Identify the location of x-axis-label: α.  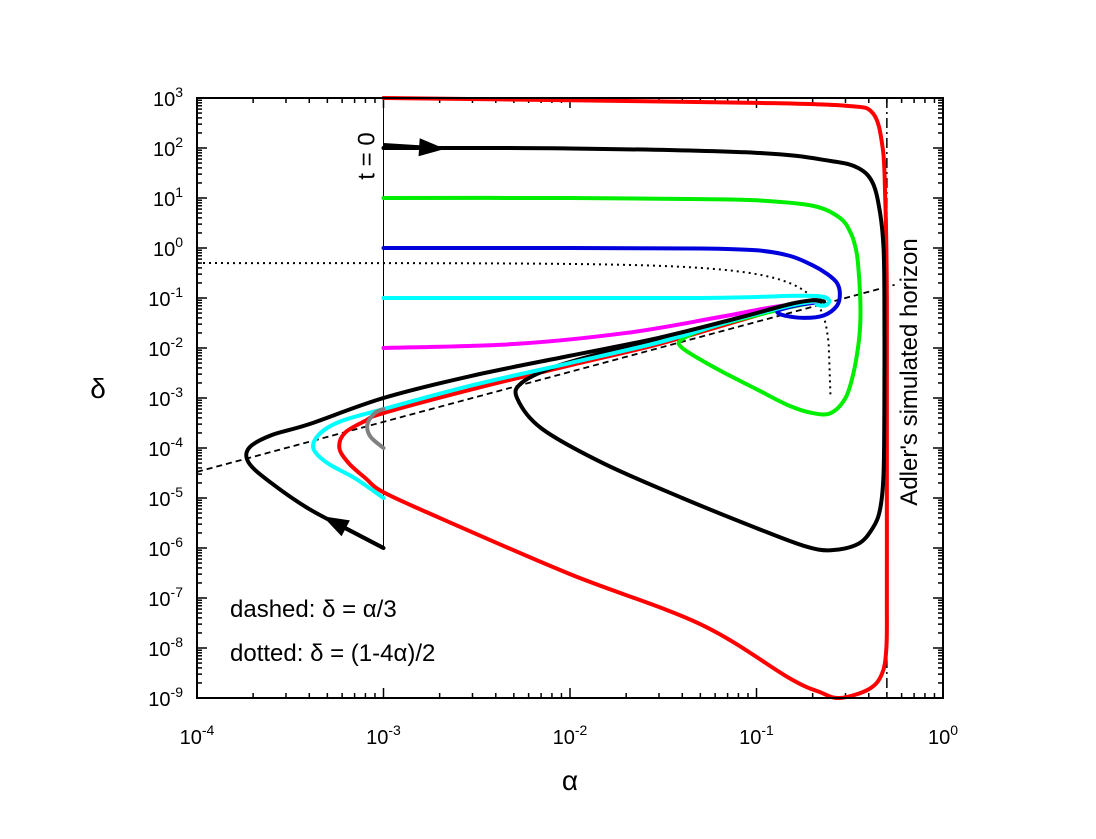
(570, 780).